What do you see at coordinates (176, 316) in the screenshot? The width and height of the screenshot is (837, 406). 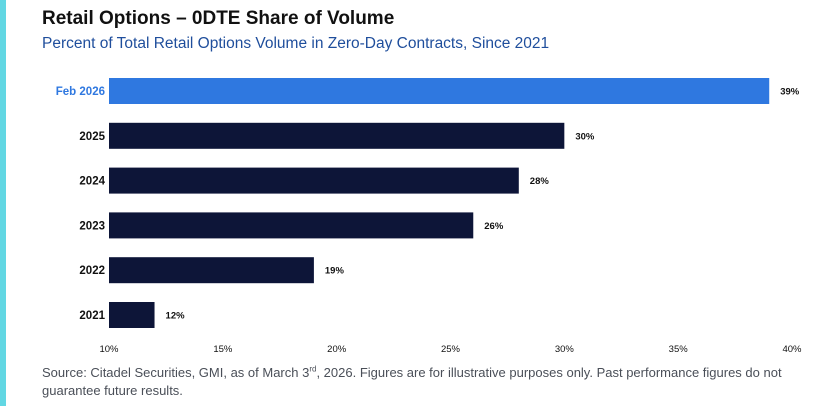 I see `data-label-2021: 12%` at bounding box center [176, 316].